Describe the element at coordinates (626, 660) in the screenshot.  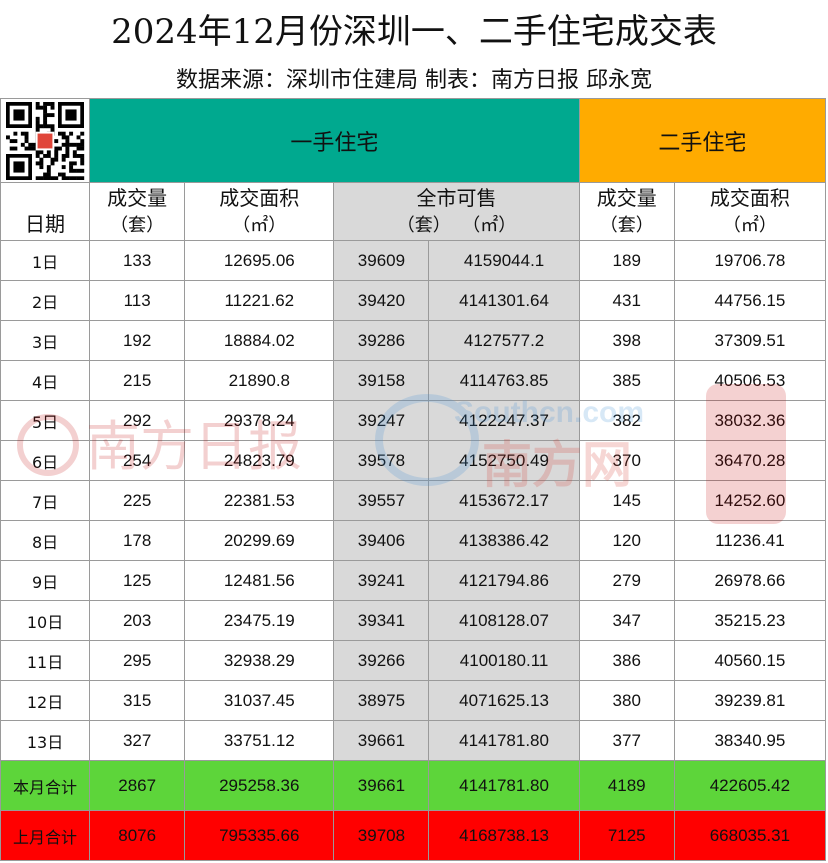
I see `cell-old-count: 386` at that location.